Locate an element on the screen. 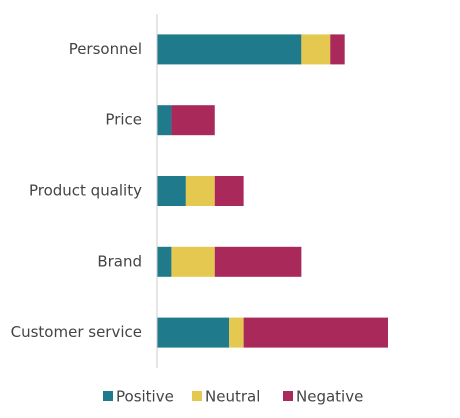 This screenshot has height=418, width=460. y-tick-label: Personnel is located at coordinates (105, 49).